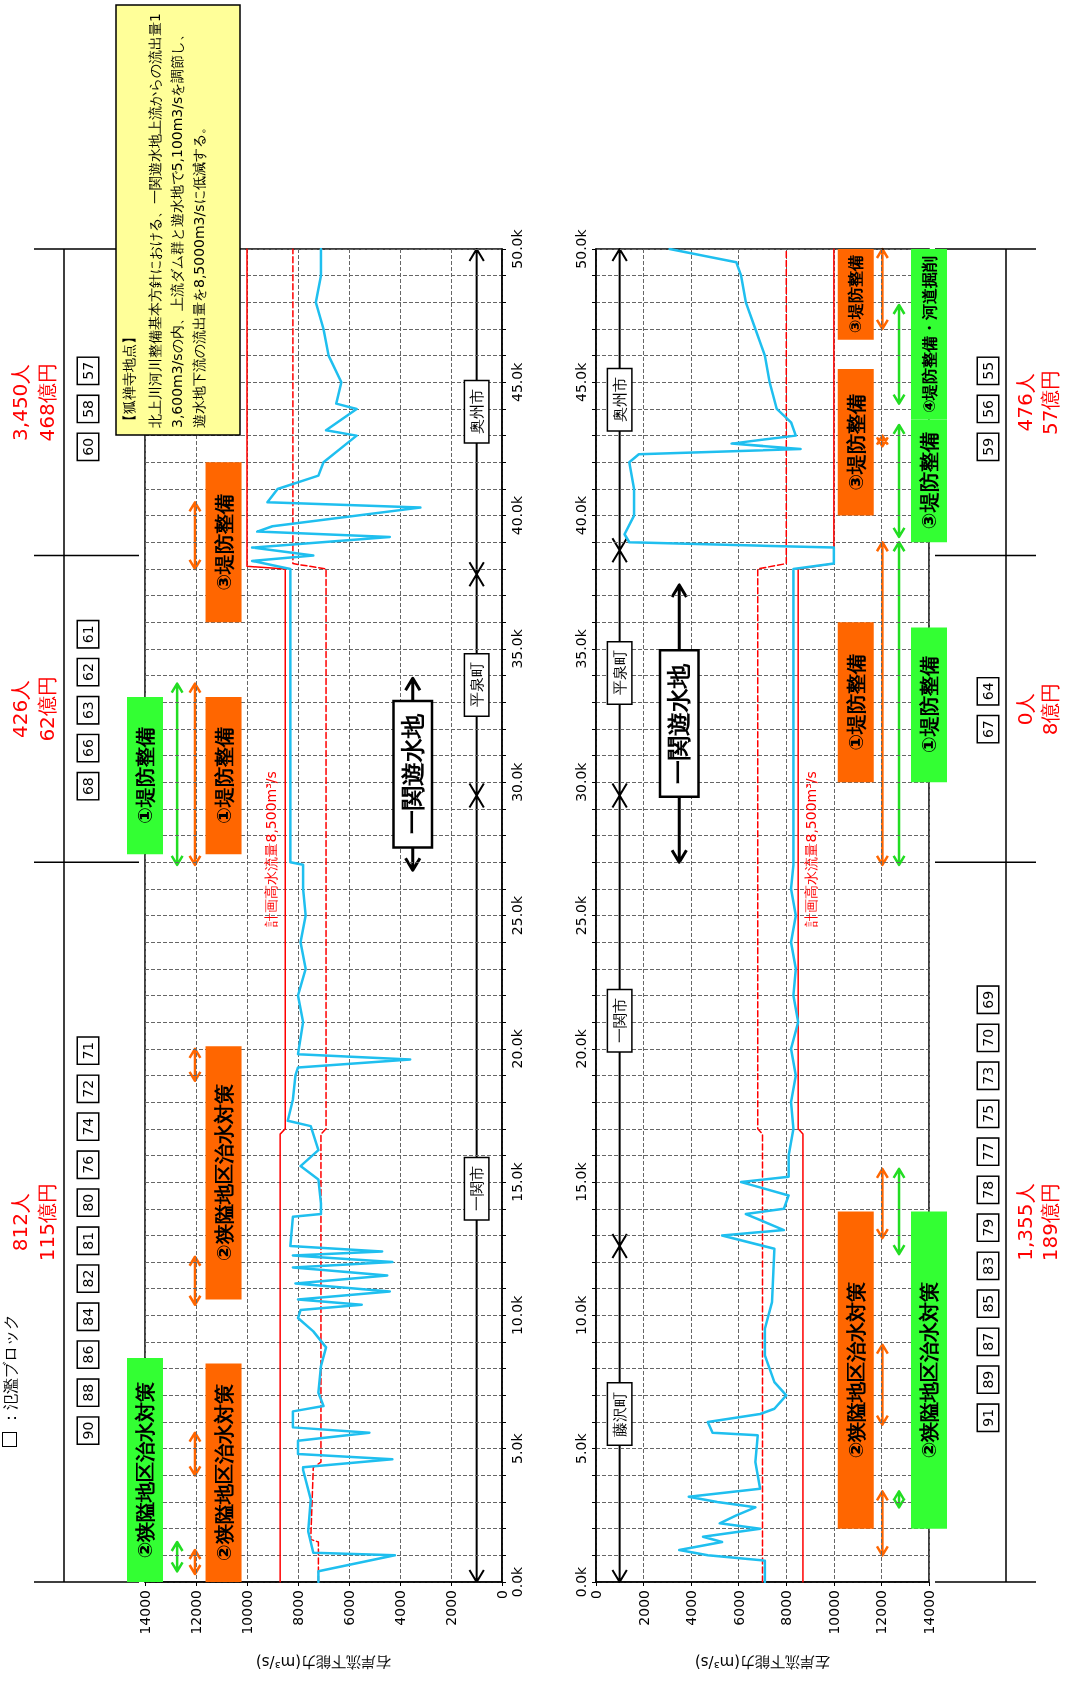 The image size is (1084, 1684). Describe the element at coordinates (988, 1037) in the screenshot. I see `text: 70` at that location.